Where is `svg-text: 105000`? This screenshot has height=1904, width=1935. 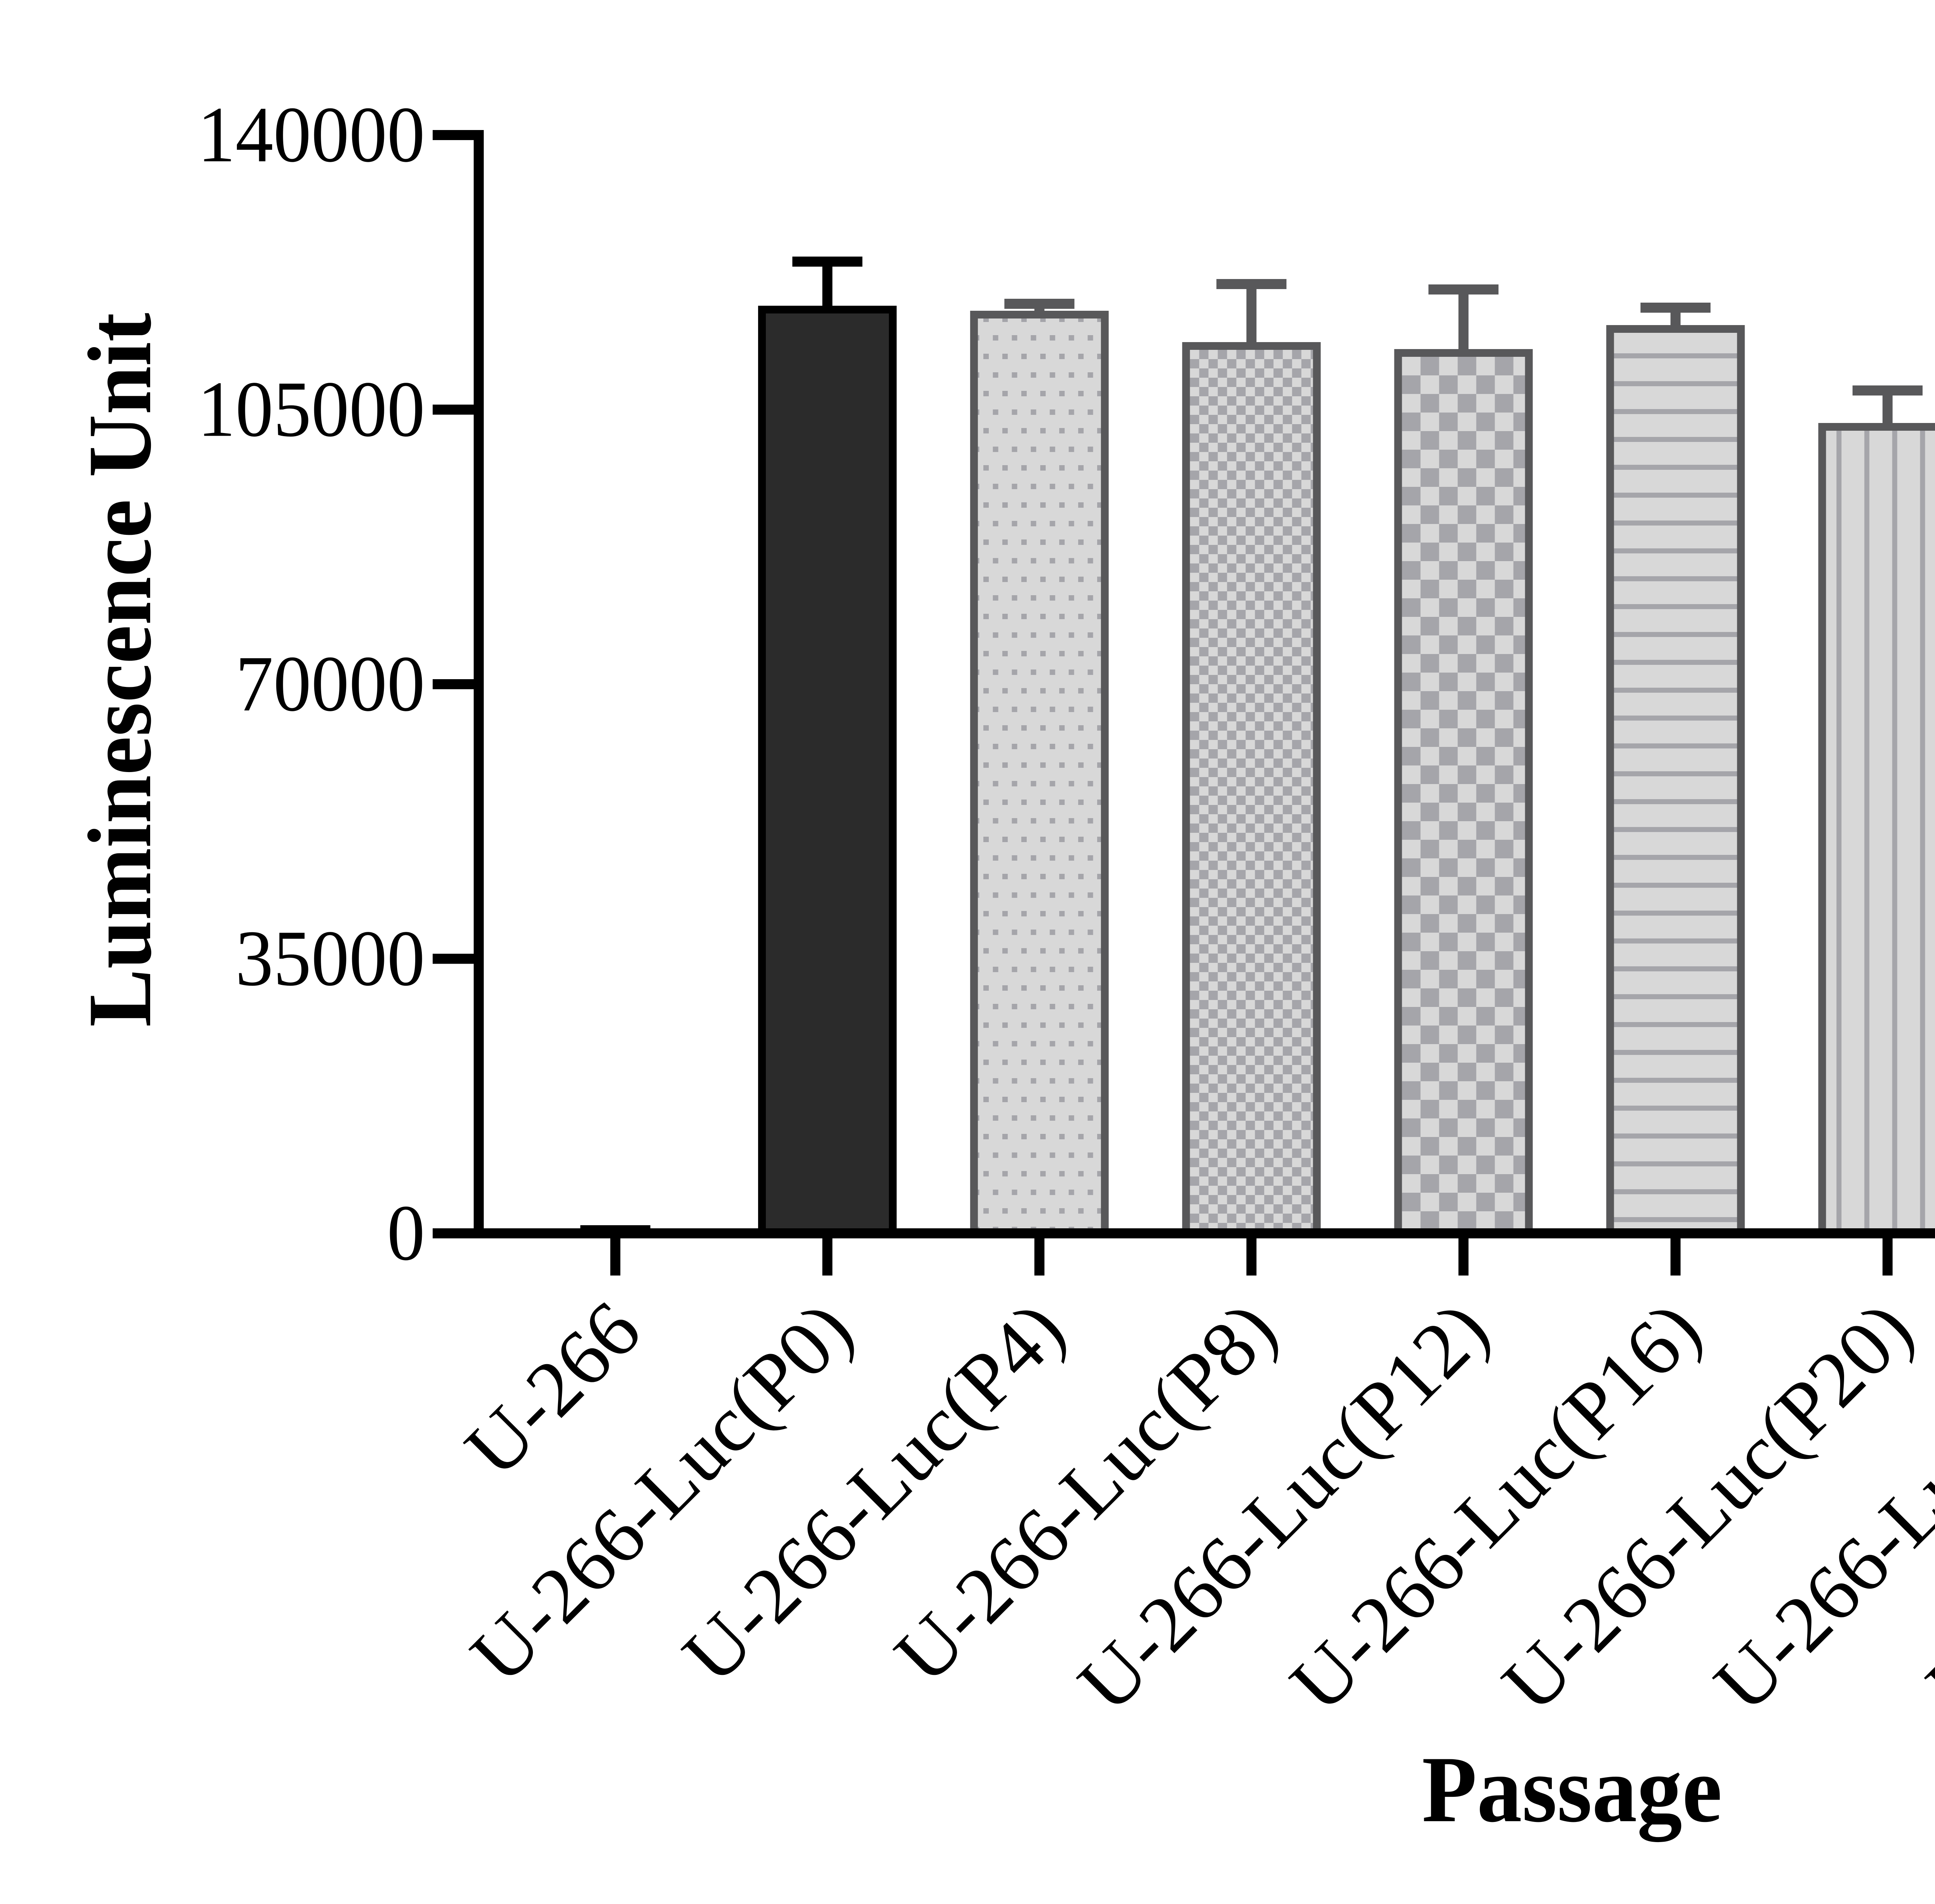
svg-text: 105000 is located at coordinates (311, 409).